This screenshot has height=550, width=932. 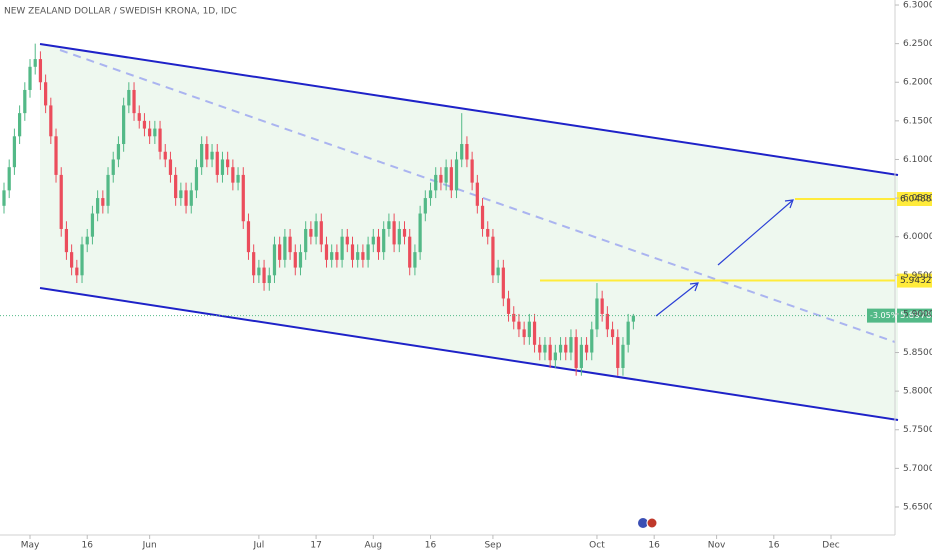 I want to click on x-tick-label: Jun, so click(x=149, y=545).